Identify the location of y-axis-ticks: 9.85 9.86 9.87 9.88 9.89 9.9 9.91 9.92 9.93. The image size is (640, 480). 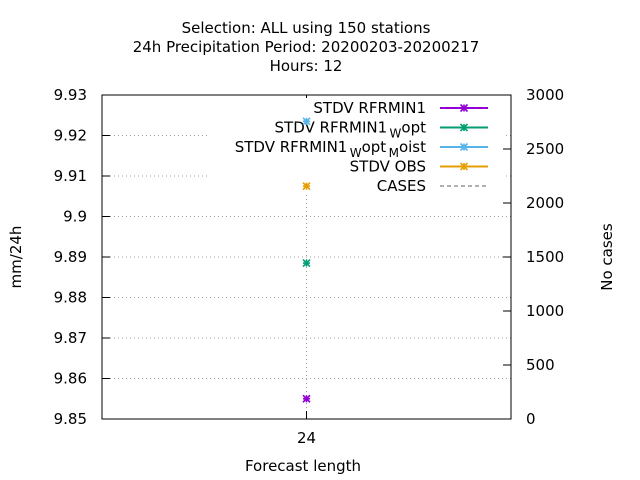
(82, 257).